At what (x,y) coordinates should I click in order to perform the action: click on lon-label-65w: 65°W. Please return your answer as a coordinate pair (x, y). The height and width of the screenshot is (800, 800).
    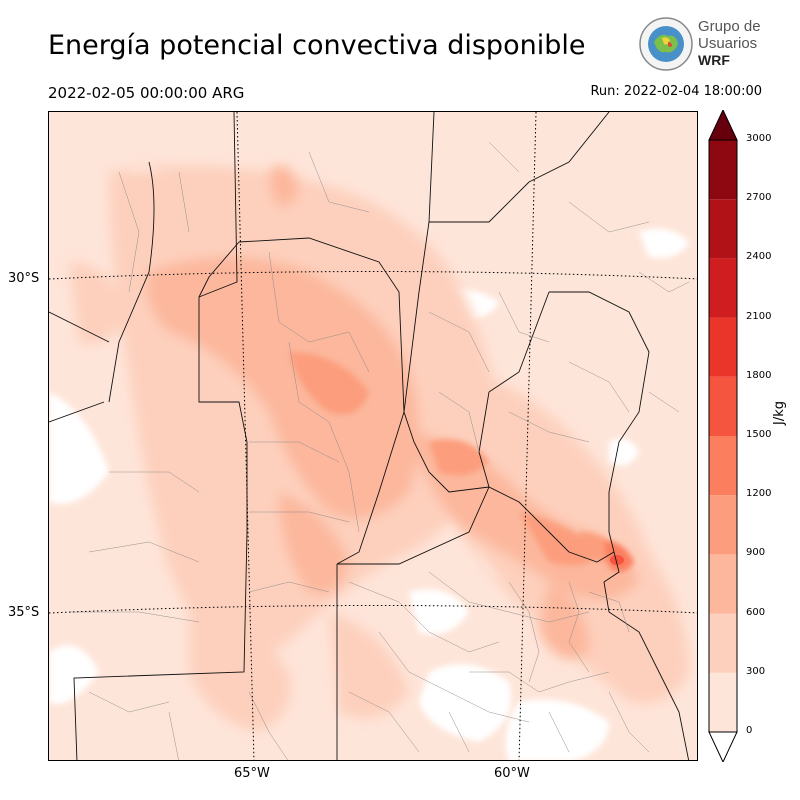
    Looking at the image, I should click on (252, 773).